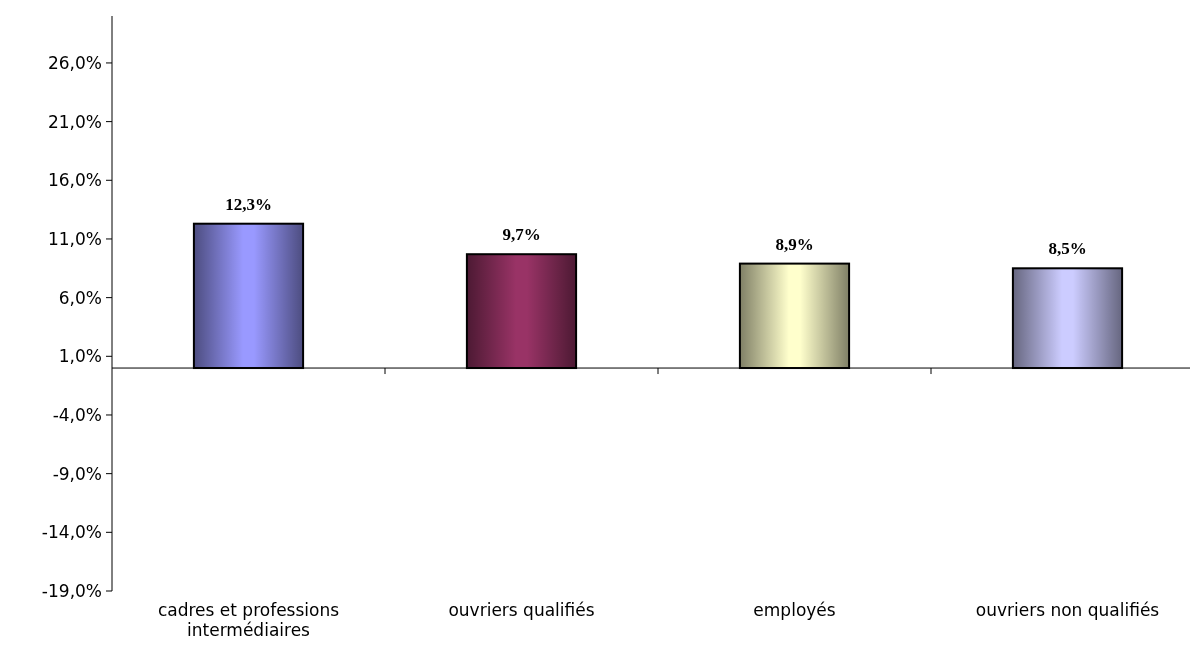 The image size is (1193, 664). I want to click on y-tick-label: 16,0%, so click(74, 180).